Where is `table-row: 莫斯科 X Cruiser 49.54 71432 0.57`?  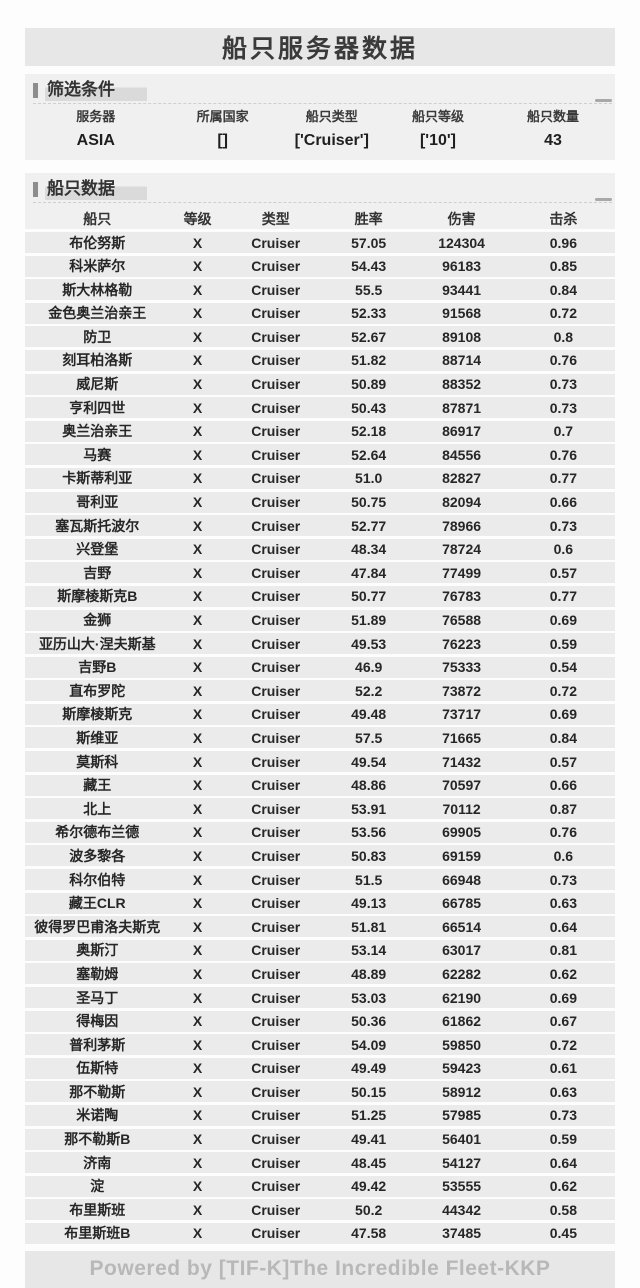 table-row: 莫斯科 X Cruiser 49.54 71432 0.57 is located at coordinates (320, 762).